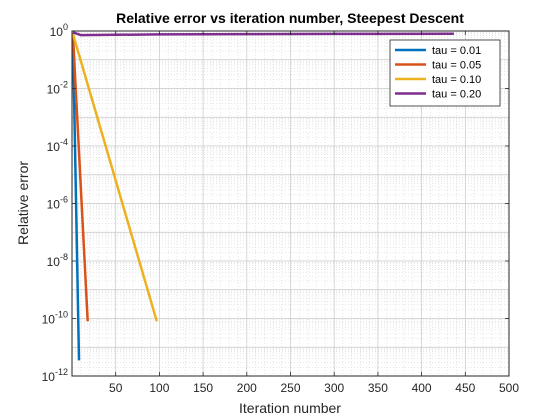 This screenshot has height=420, width=560. Describe the element at coordinates (445, 73) in the screenshot. I see `legend: tau = 0.01 tau = 0.05 tau = 0.10 tau = 0.20` at that location.